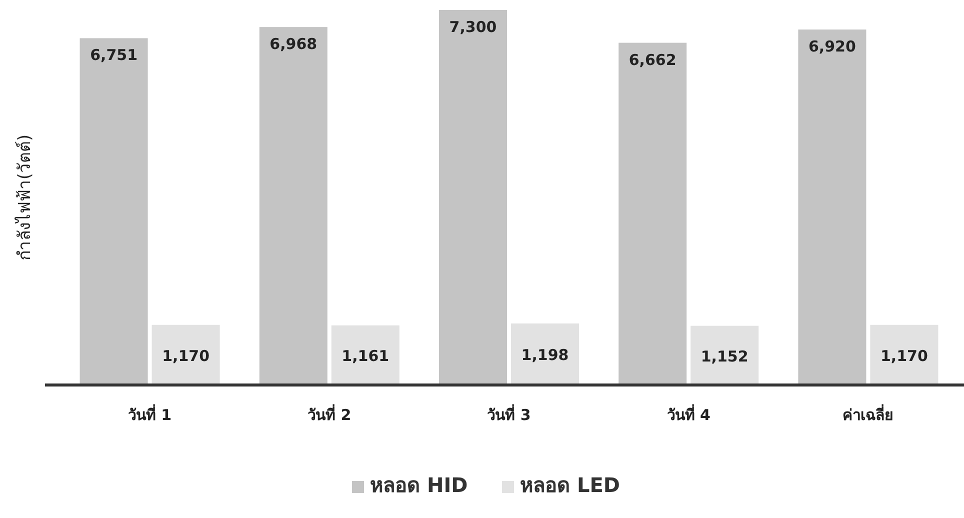  I want to click on legend-label: หลอด HID, so click(419, 485).